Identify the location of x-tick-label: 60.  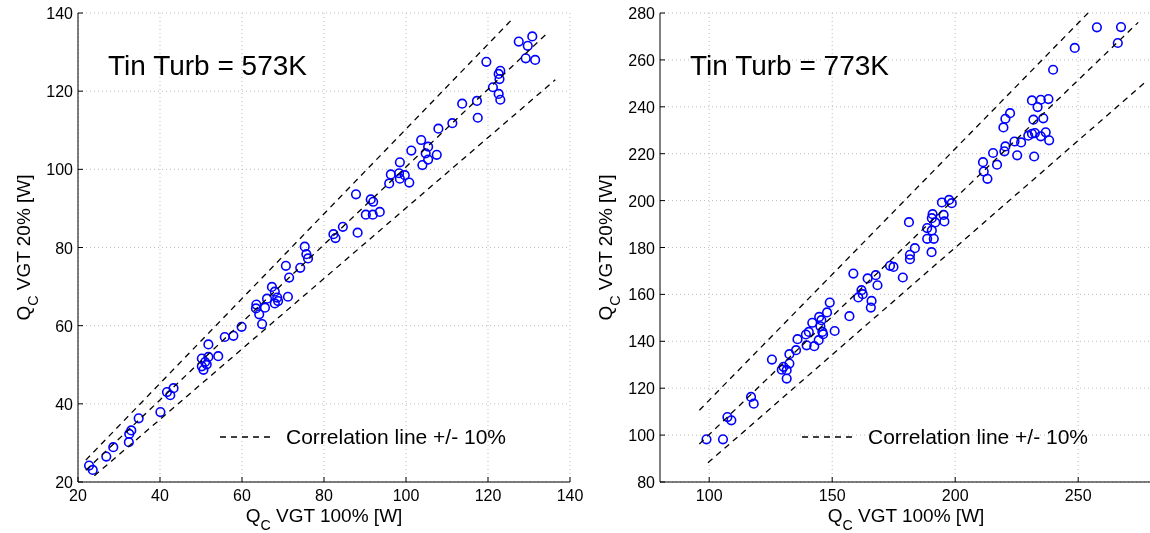
(242, 495).